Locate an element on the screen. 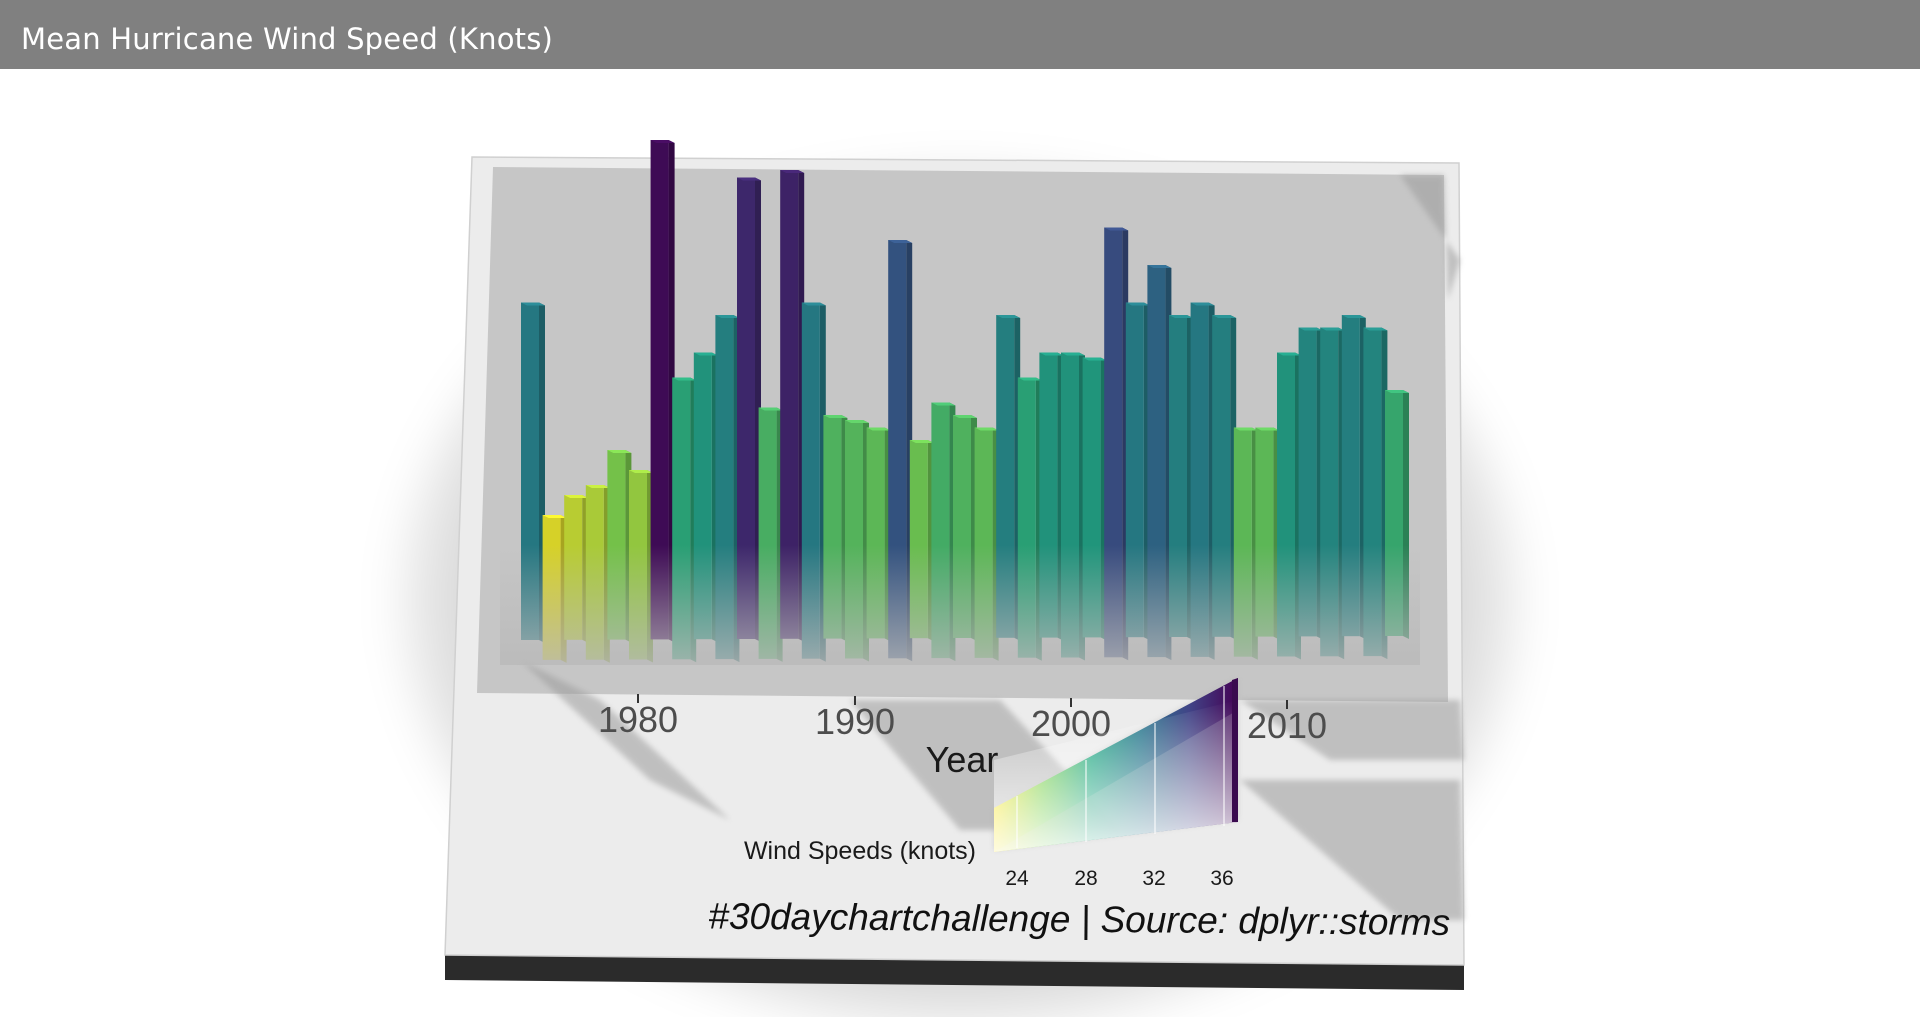  board-edge is located at coordinates (954, 972).